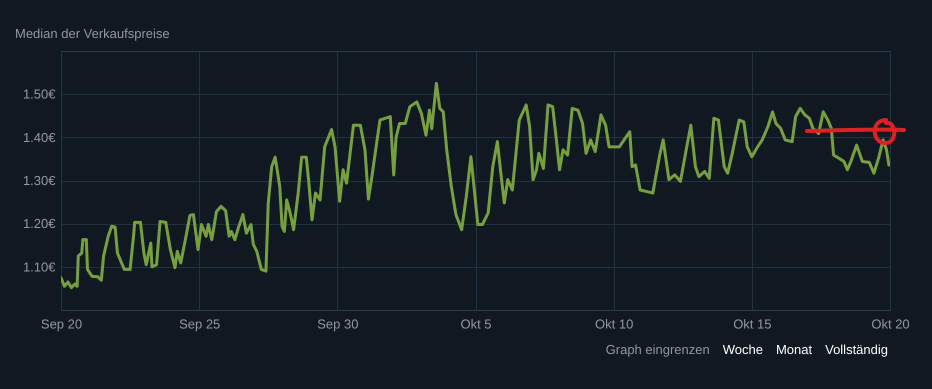 Image resolution: width=932 pixels, height=389 pixels. Describe the element at coordinates (39, 266) in the screenshot. I see `y-tick-label: 1.10€` at that location.